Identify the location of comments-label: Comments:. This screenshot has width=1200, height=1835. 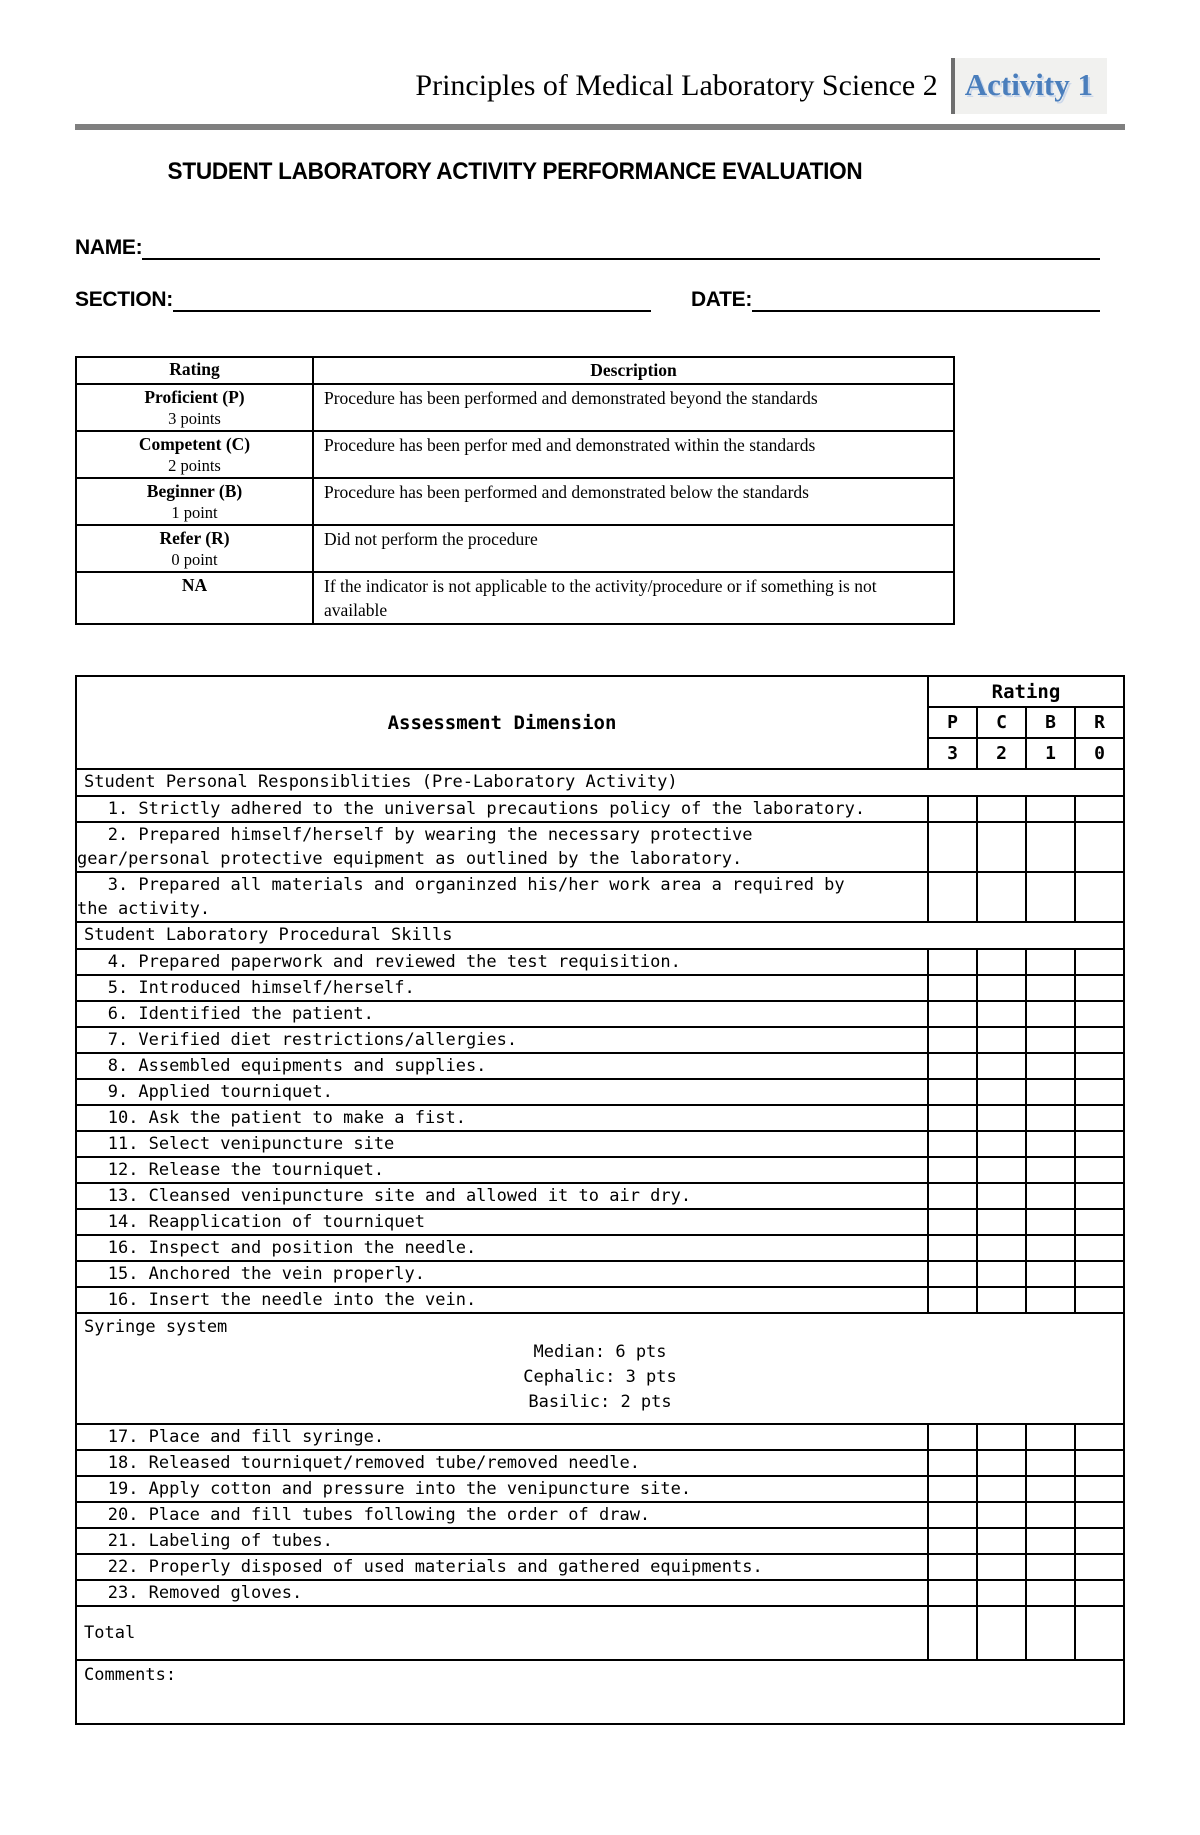
(600, 1692).